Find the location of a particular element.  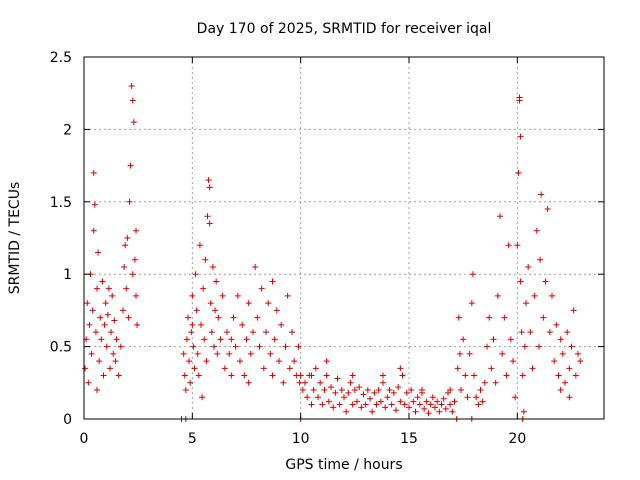

y-tick-label: 2.5 is located at coordinates (61, 58).